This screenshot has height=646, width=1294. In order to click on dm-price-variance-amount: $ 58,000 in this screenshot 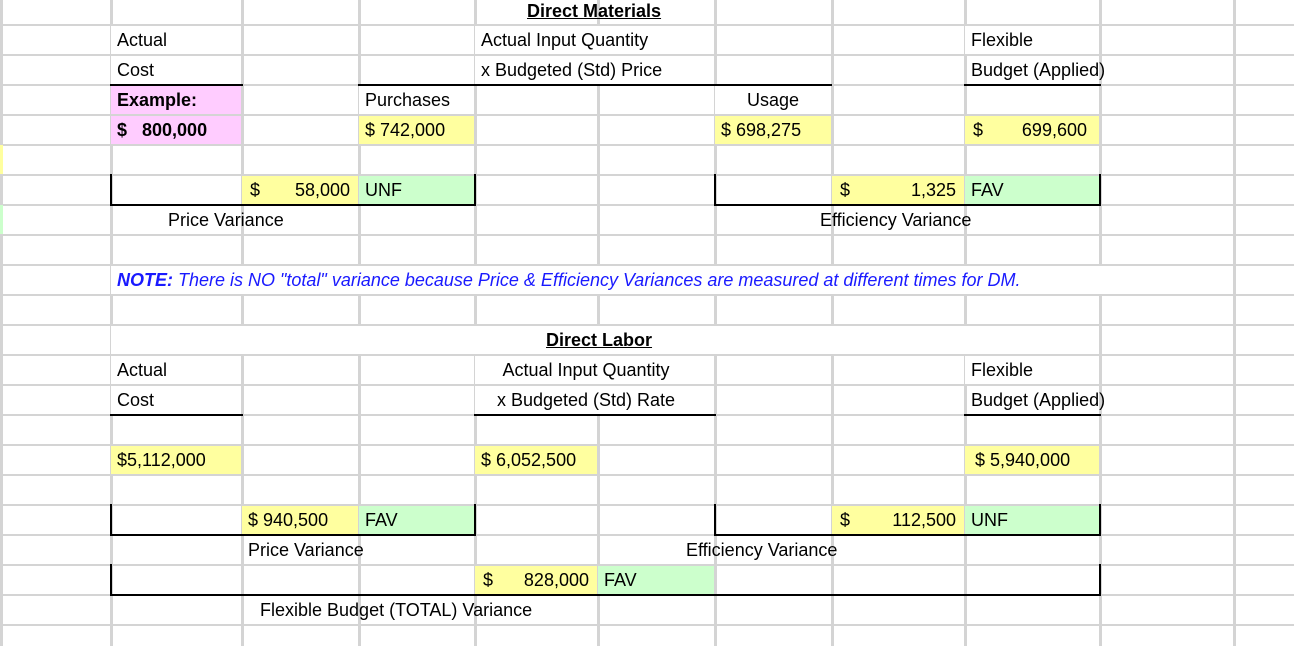, I will do `click(300, 190)`.